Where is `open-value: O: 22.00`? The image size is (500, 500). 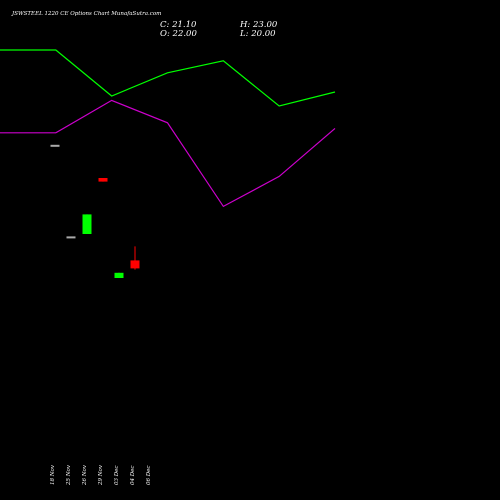
open-value: O: 22.00 is located at coordinates (178, 34).